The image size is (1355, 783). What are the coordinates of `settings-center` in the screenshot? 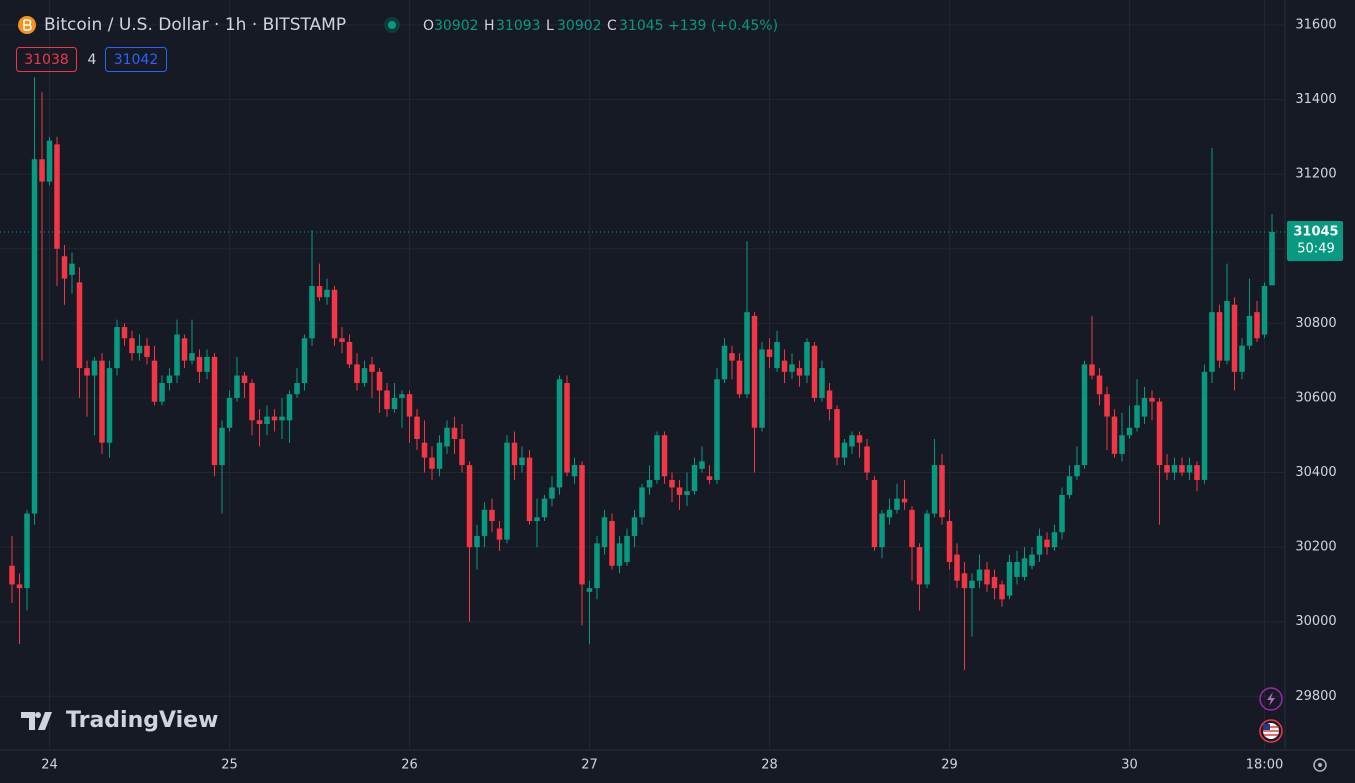 It's located at (1320, 765).